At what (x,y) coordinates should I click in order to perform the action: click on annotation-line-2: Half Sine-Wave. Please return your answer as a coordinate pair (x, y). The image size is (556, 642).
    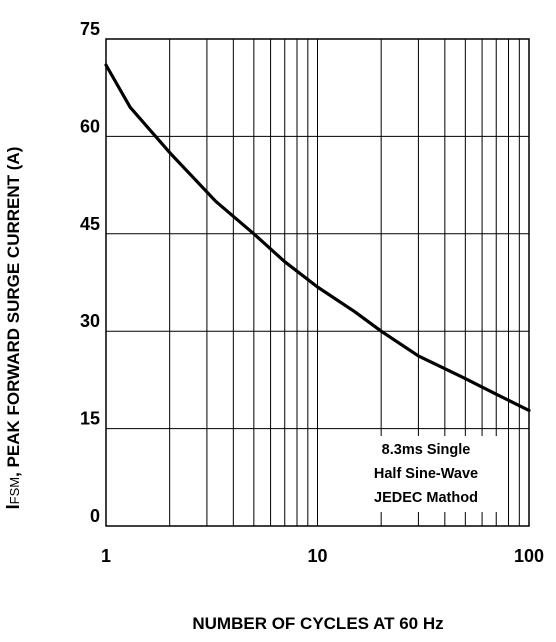
    Looking at the image, I should click on (426, 474).